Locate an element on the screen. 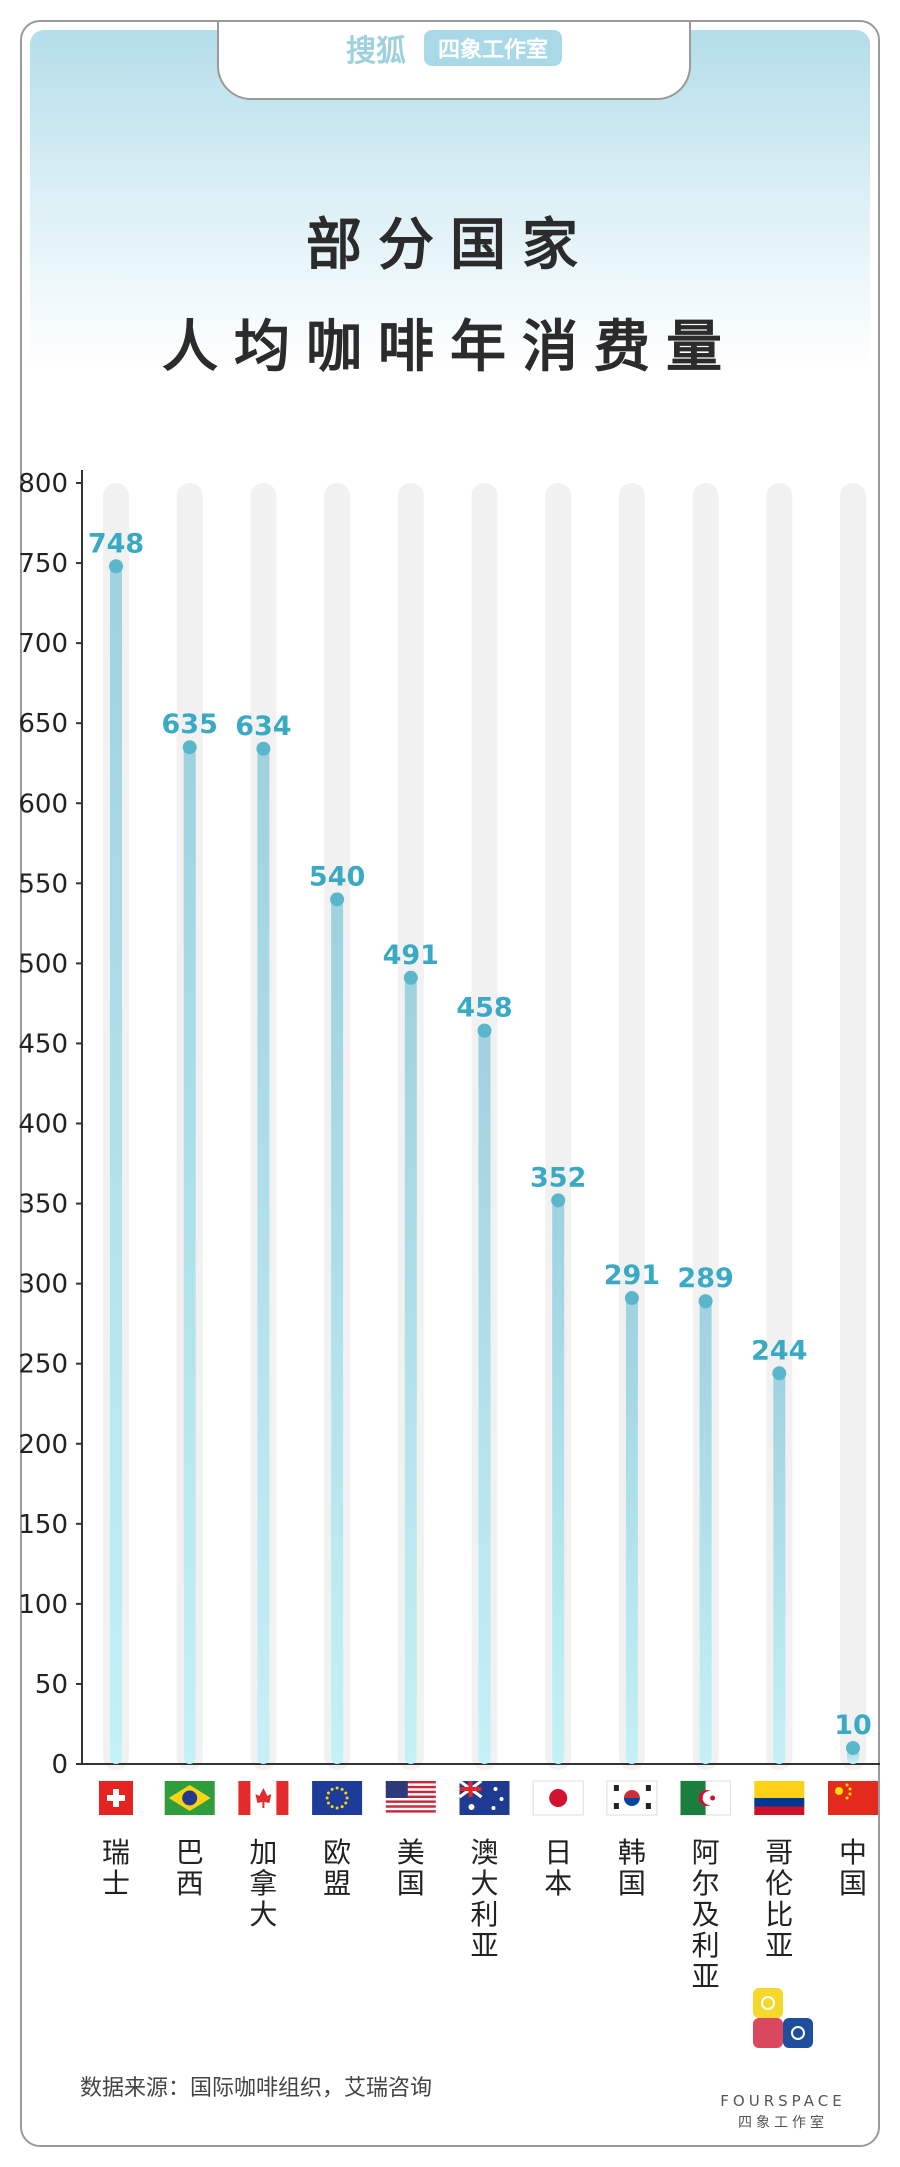 This screenshot has width=900, height=2167. y-tick-label: 600 is located at coordinates (43, 804).